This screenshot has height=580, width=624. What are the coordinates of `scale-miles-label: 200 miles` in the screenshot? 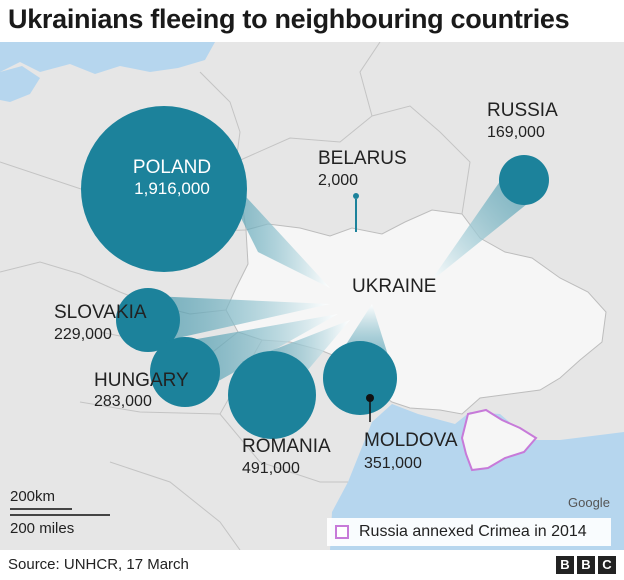 It's located at (42, 528).